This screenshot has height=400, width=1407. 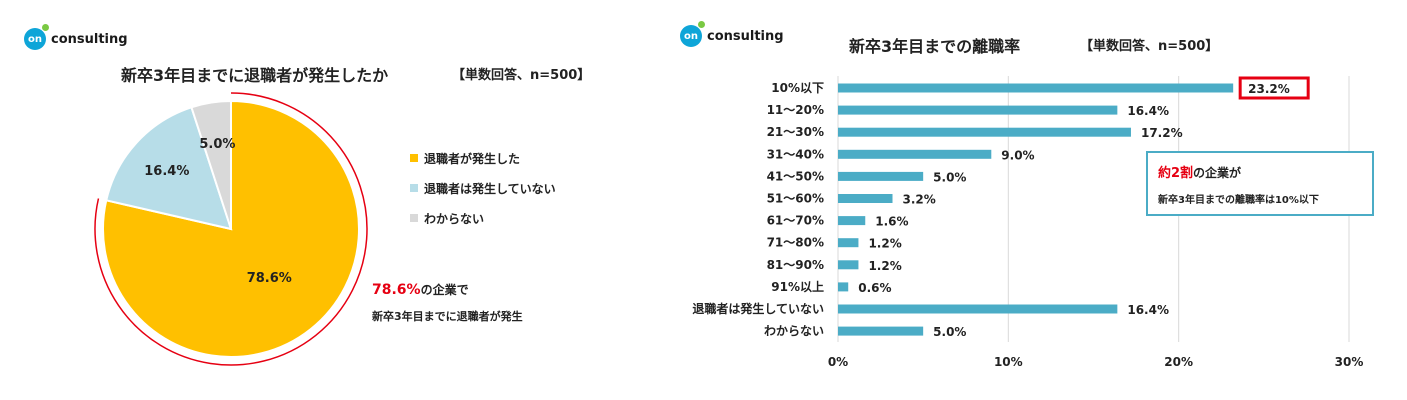 What do you see at coordinates (1260, 183) in the screenshot?
I see `bar-callout-box: 約2割の企業が 新卒3年目までの離職率は10%以下` at bounding box center [1260, 183].